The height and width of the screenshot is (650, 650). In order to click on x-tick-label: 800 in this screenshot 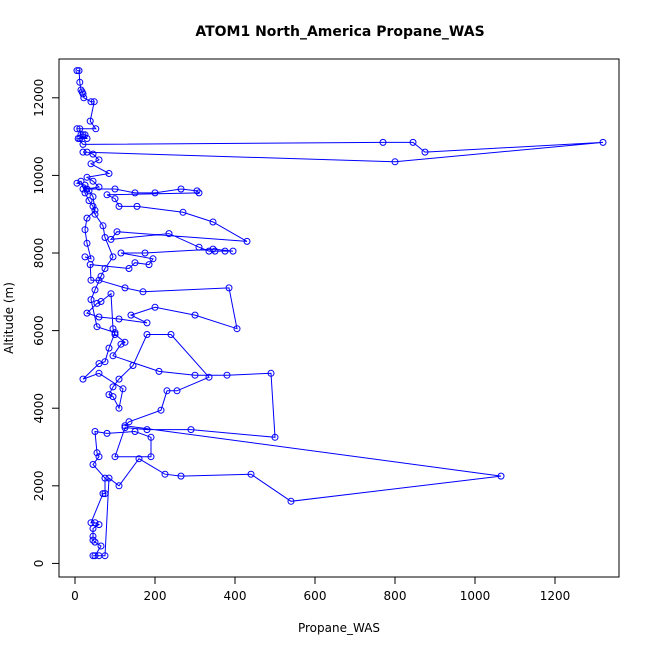, I will do `click(395, 596)`.